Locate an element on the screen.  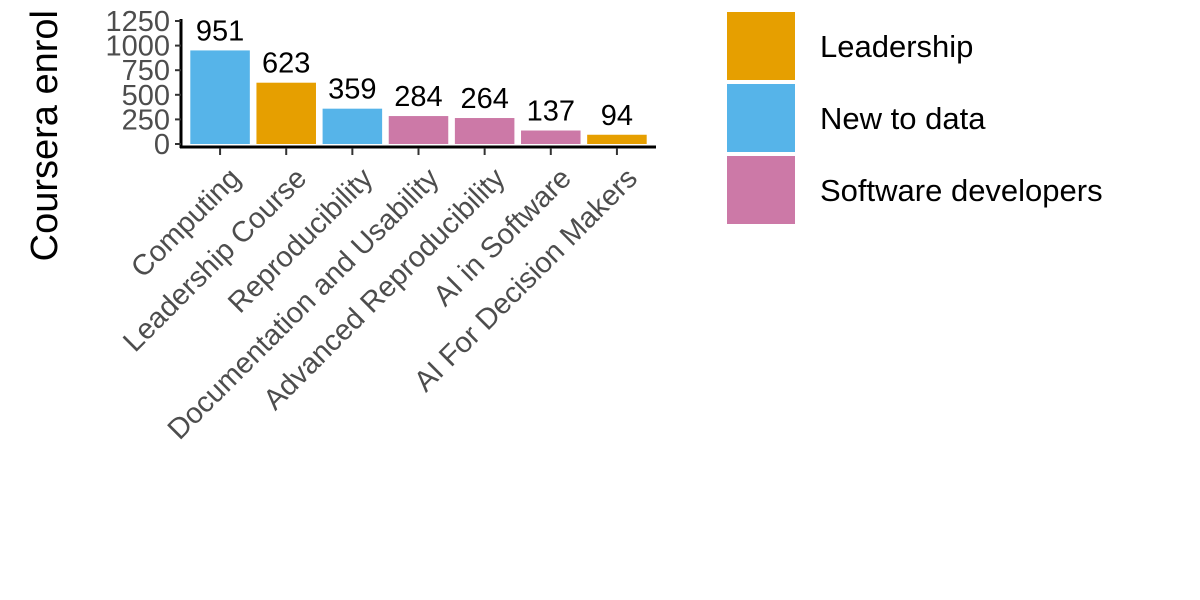
y-tick-label-0: 0 is located at coordinates (162, 145).